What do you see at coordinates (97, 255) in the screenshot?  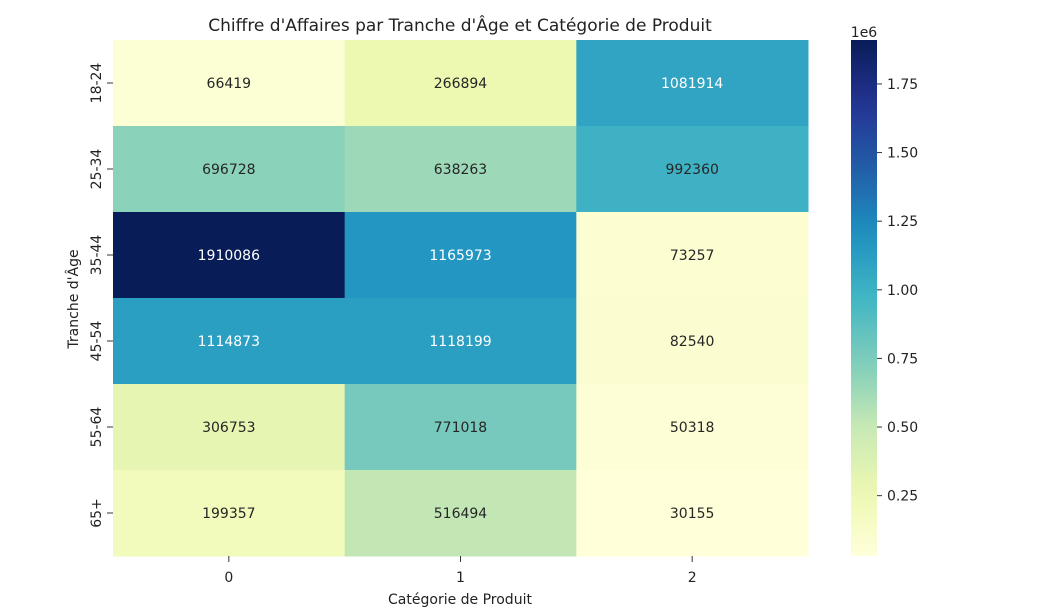 I see `y-tick-label: 35-44` at bounding box center [97, 255].